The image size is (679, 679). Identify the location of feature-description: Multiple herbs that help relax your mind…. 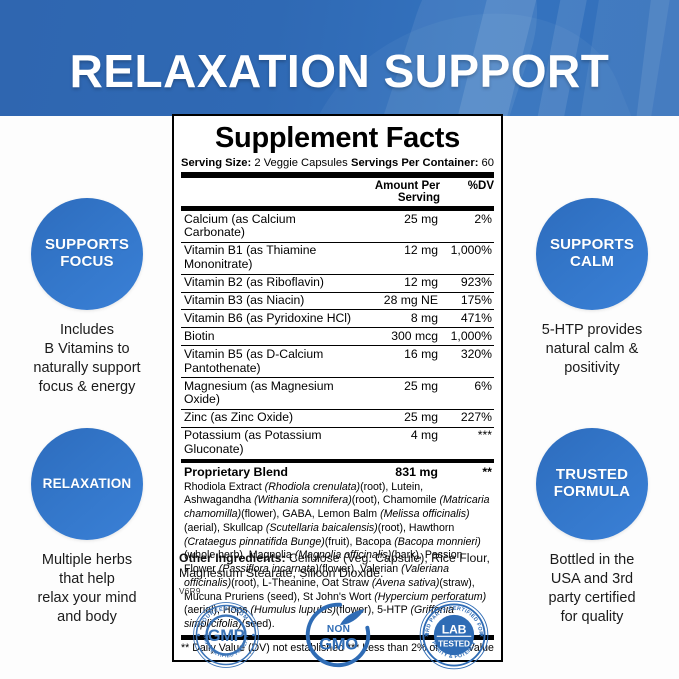
(87, 588).